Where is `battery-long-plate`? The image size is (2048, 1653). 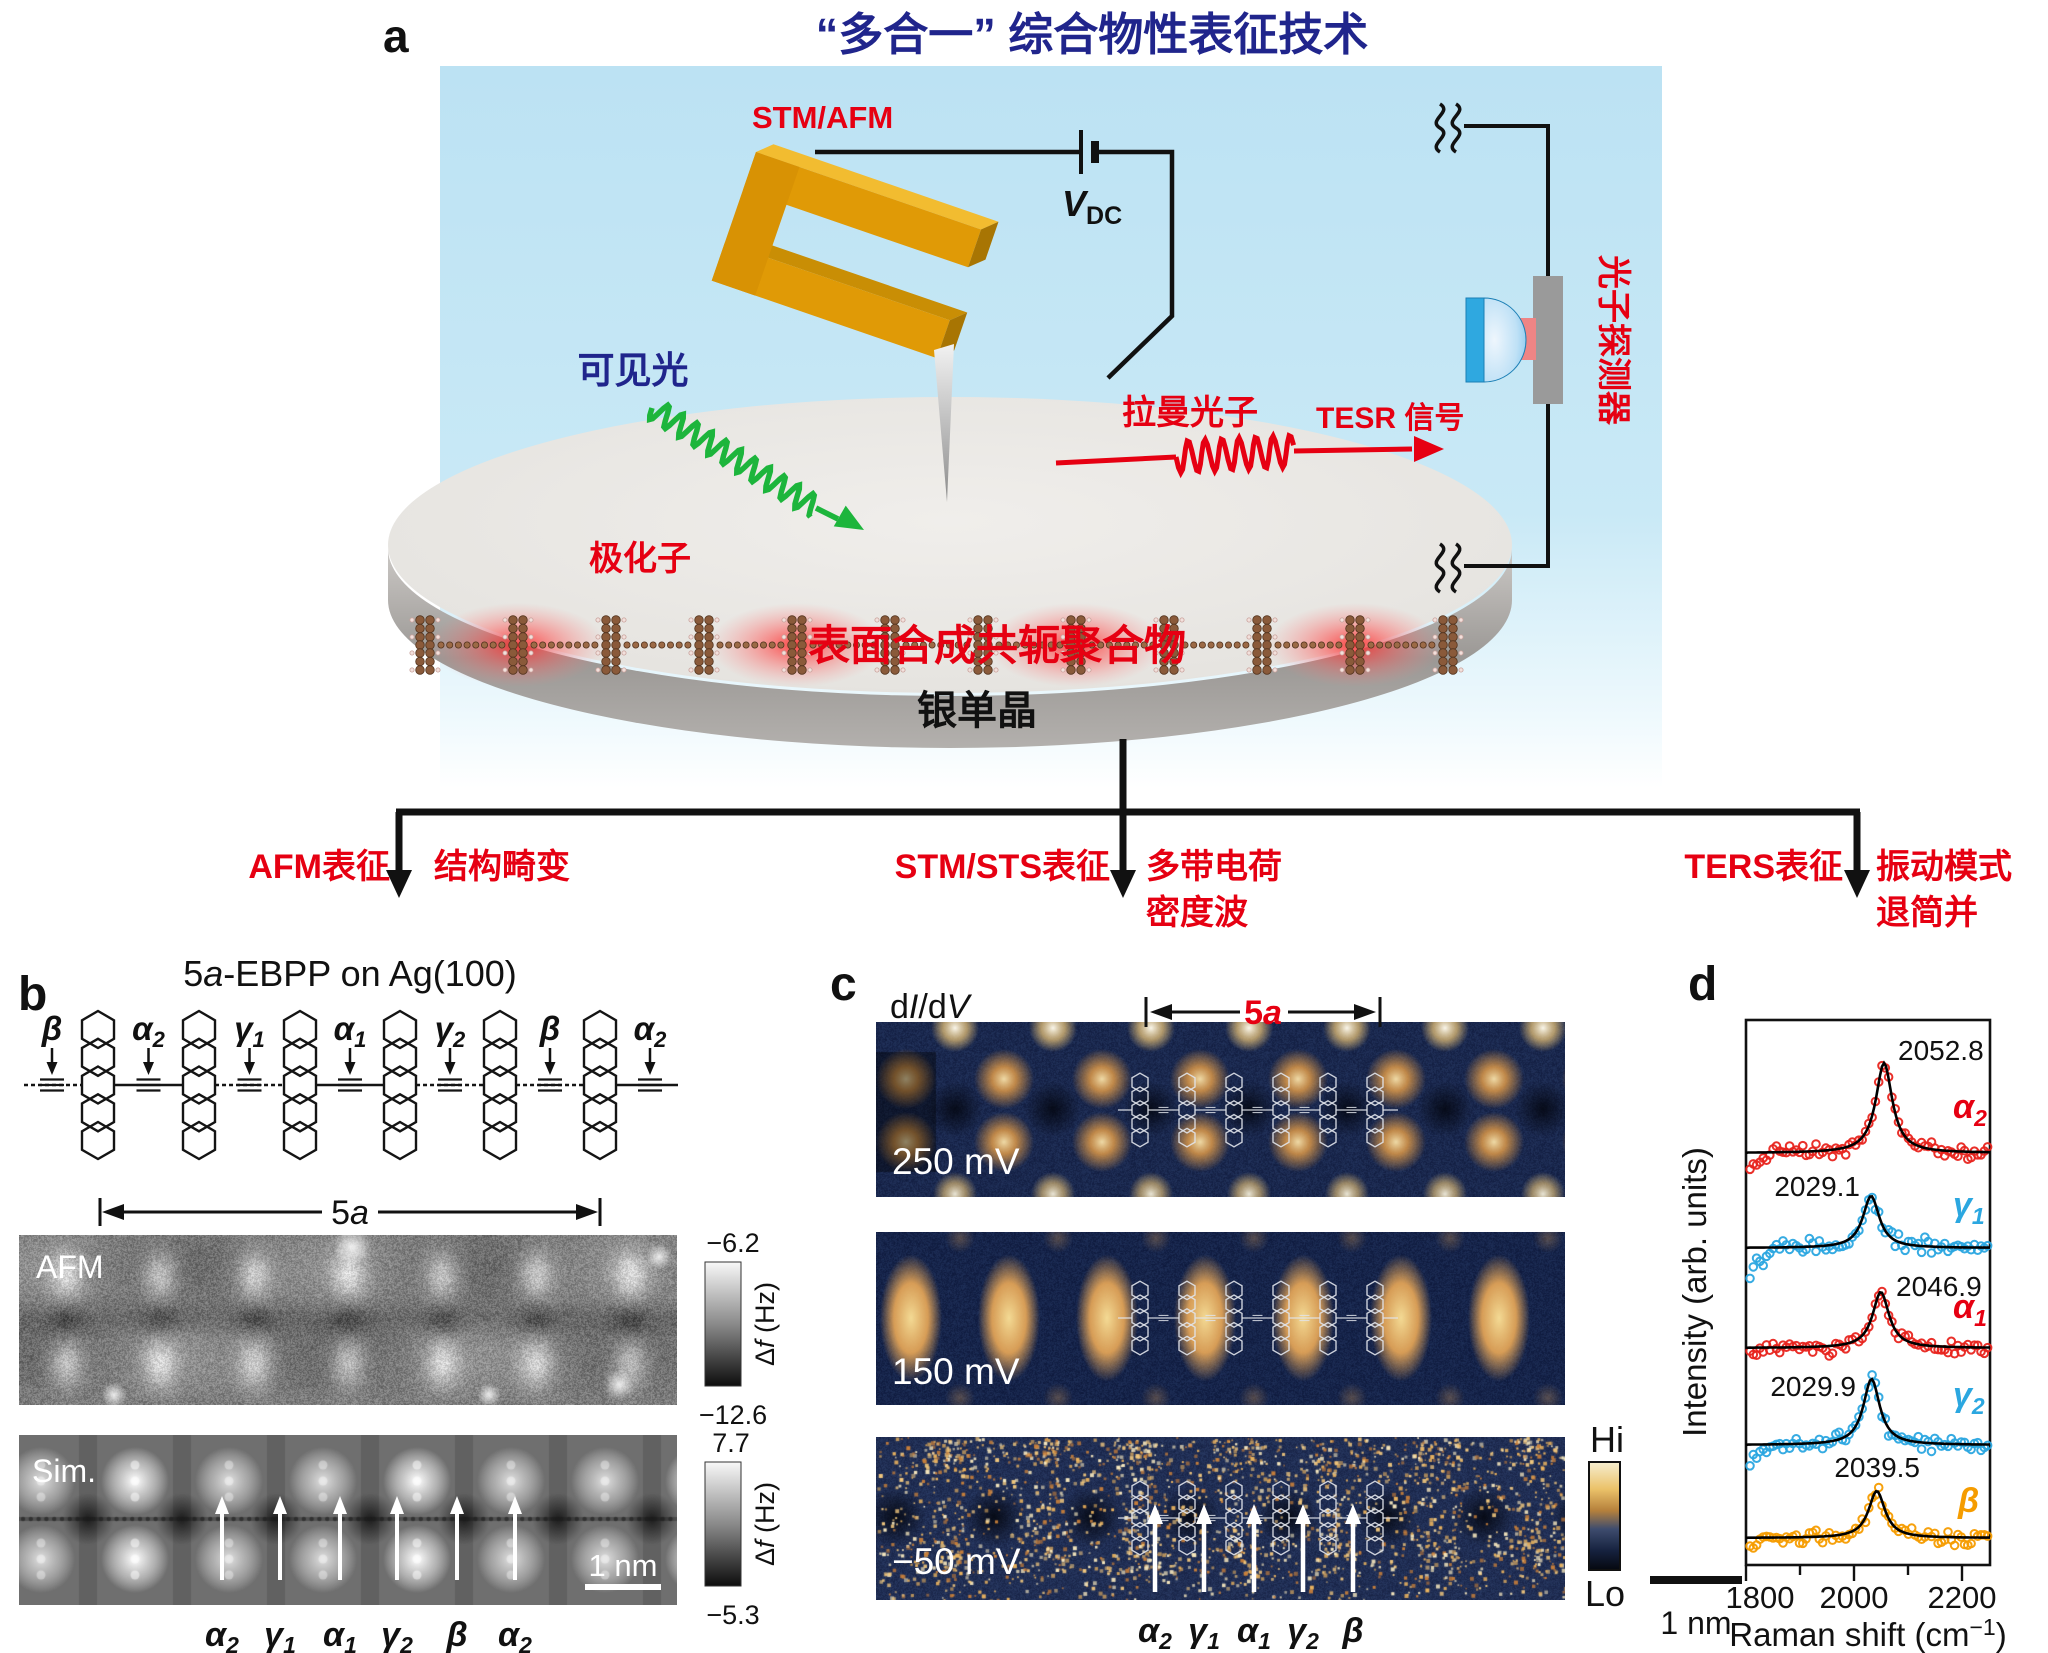
battery-long-plate is located at coordinates (1081, 152).